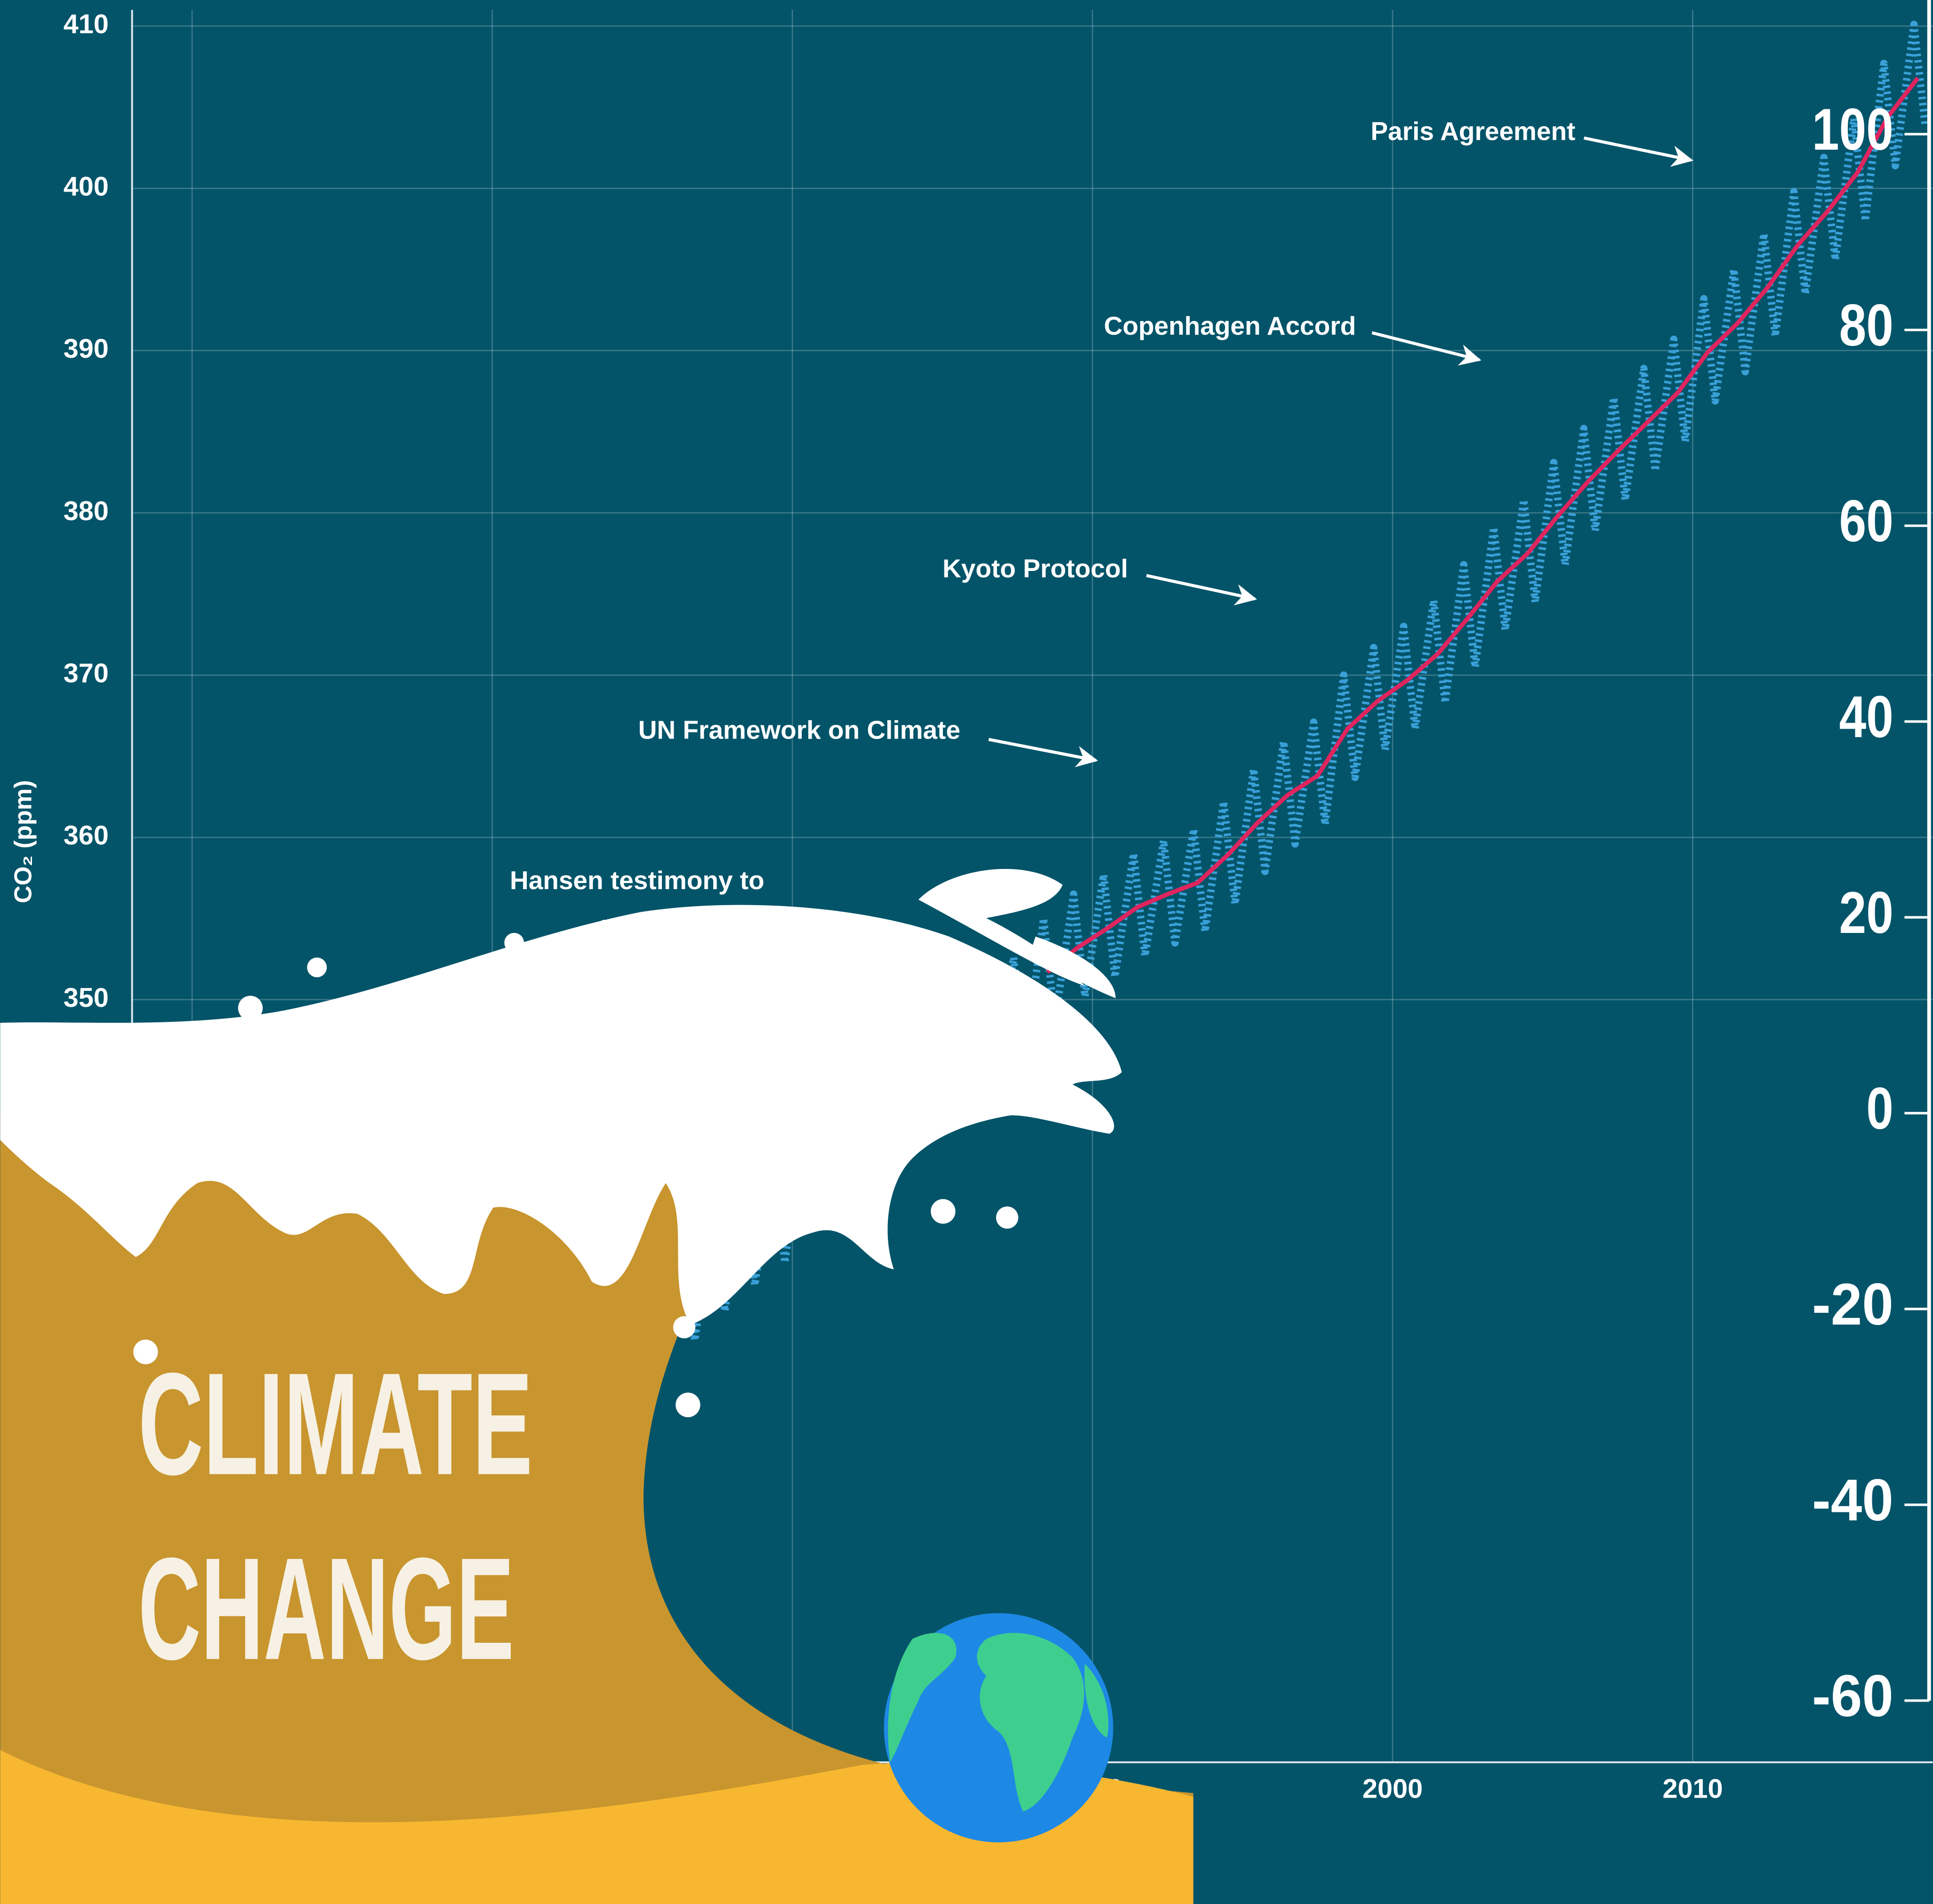 The width and height of the screenshot is (1933, 1904). What do you see at coordinates (23, 841) in the screenshot?
I see `y-axis-label: CO₂ (ppm)` at bounding box center [23, 841].